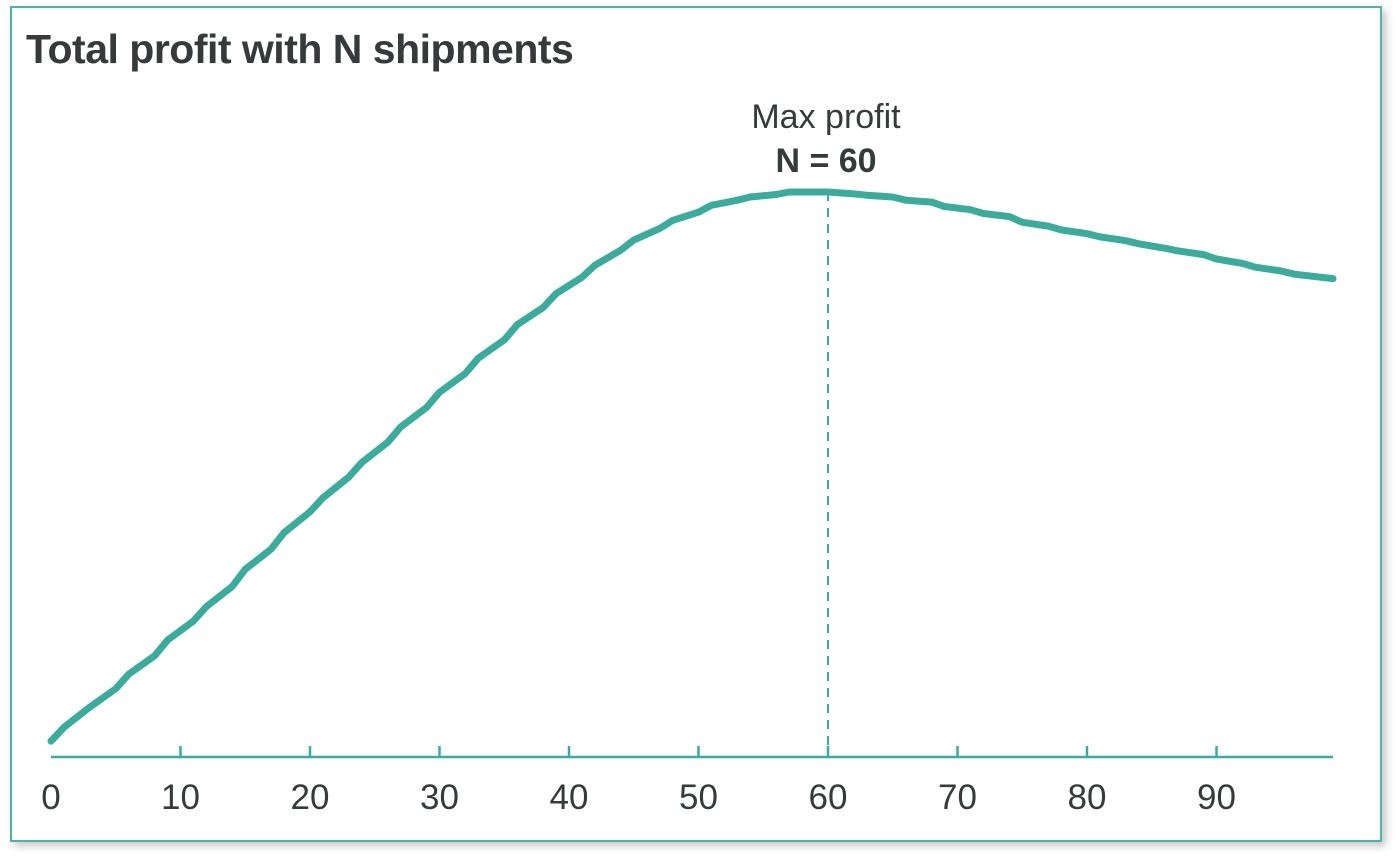 This screenshot has width=1400, height=860. Describe the element at coordinates (1087, 797) in the screenshot. I see `x-tick-label: 80` at that location.